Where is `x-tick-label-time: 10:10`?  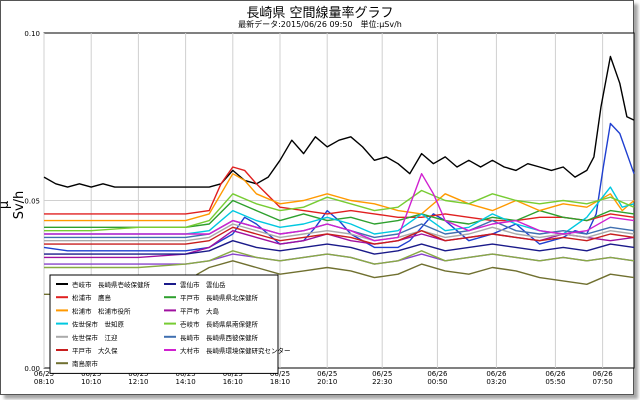 x-tick-label-time: 10:10 is located at coordinates (91, 382).